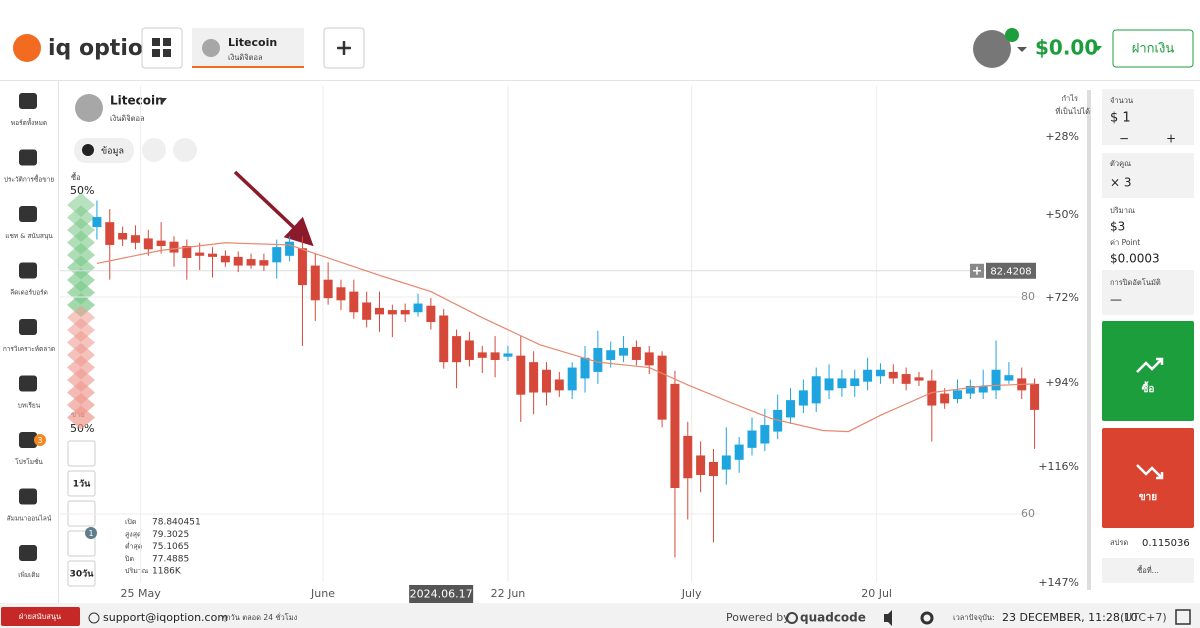 This screenshot has height=628, width=1200. I want to click on chart-type-button, so click(81, 453).